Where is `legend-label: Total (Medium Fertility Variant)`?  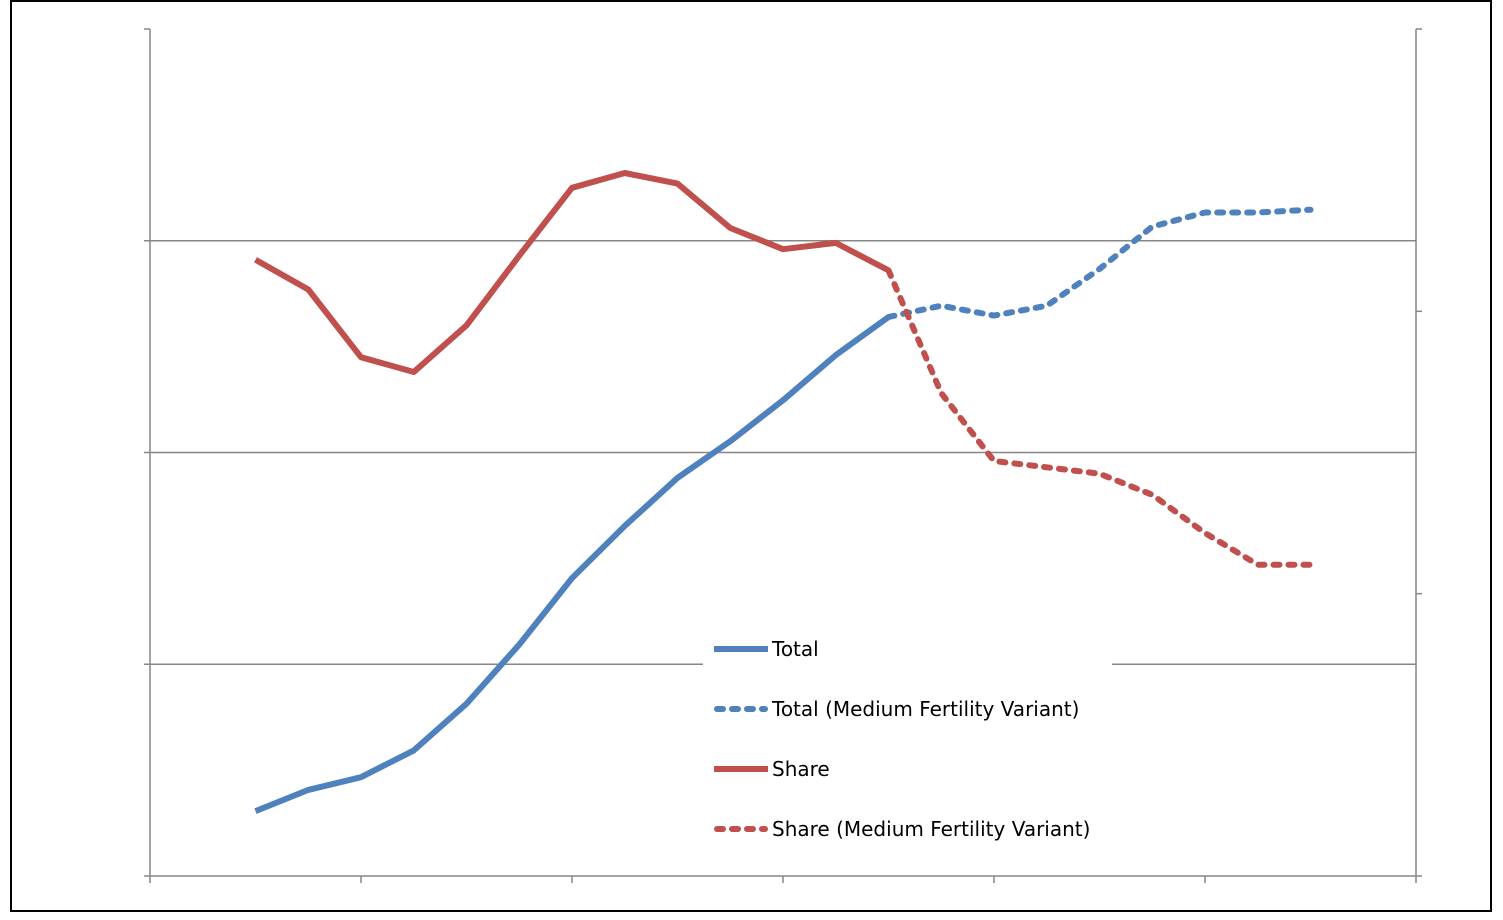
legend-label: Total (Medium Fertility Variant) is located at coordinates (925, 709).